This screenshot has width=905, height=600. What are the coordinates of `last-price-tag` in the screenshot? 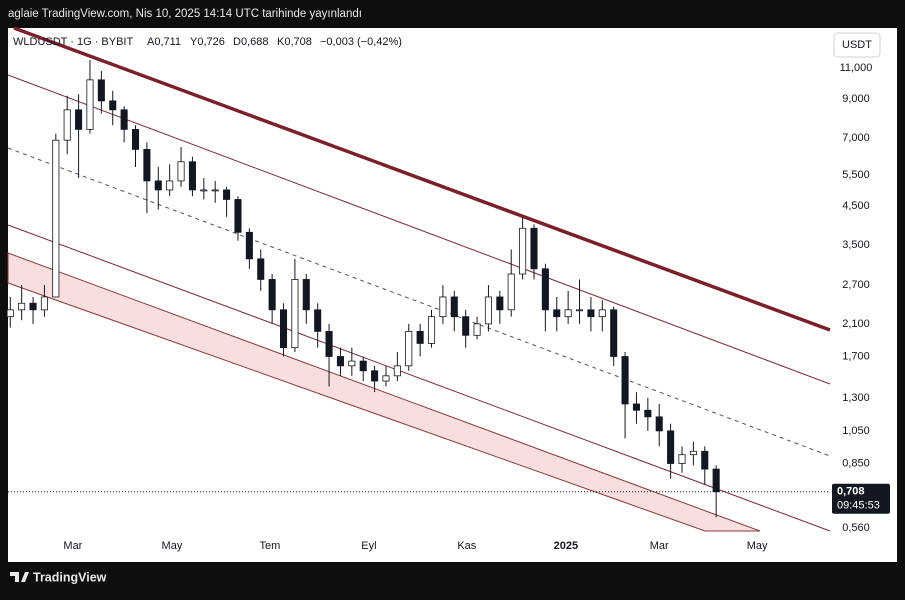 It's located at (861, 498).